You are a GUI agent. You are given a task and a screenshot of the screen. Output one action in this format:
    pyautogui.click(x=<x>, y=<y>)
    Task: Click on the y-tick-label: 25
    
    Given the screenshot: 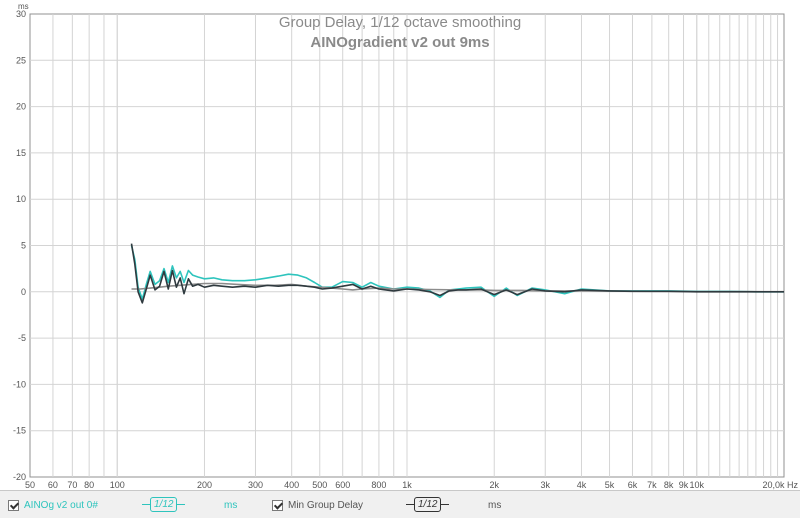 What is the action you would take?
    pyautogui.click(x=21, y=60)
    